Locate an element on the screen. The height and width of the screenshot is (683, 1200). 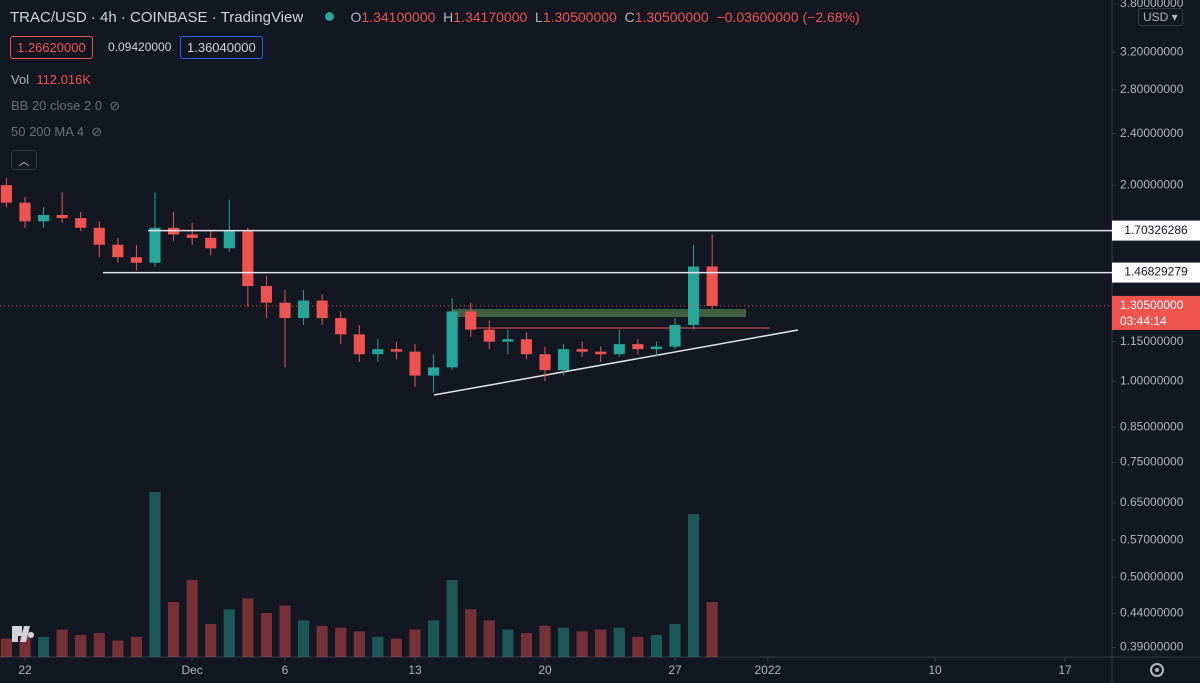
x-tick-label: 27 is located at coordinates (675, 670).